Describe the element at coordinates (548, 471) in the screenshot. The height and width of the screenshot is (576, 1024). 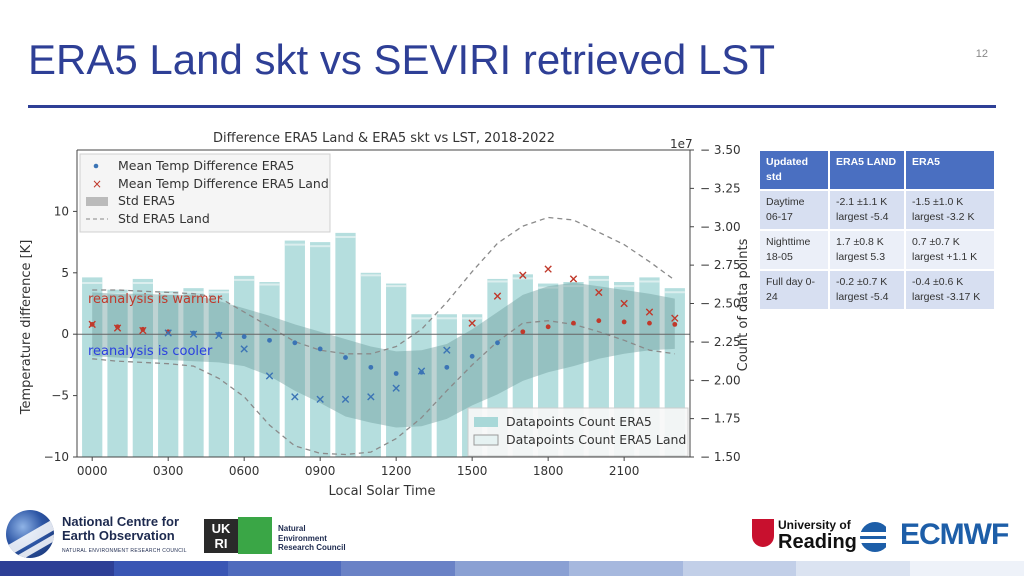
I see `x-tick-label: 1800` at that location.